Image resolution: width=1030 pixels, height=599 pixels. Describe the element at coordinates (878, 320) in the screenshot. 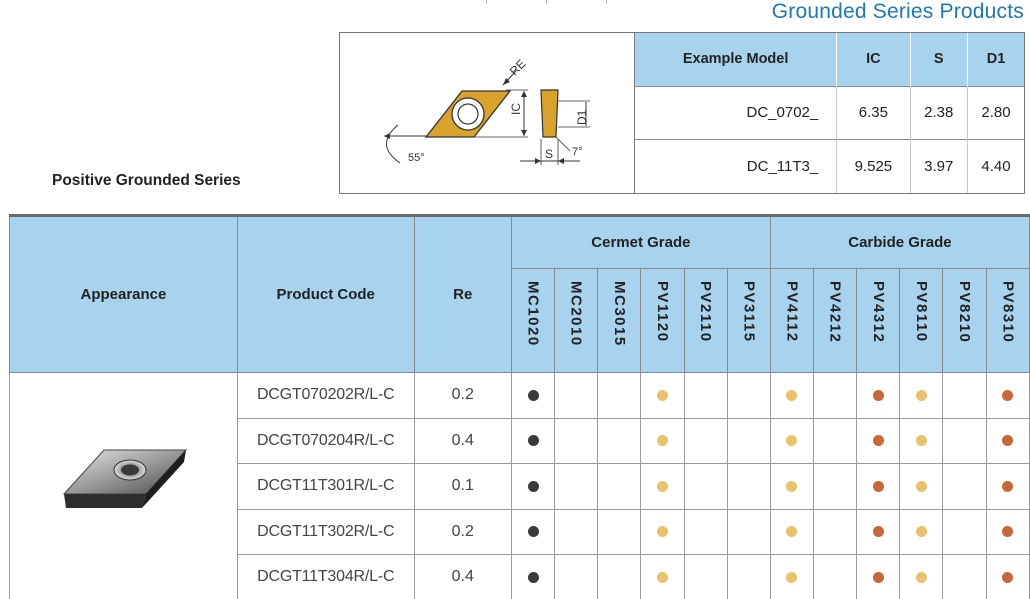

I see `grade-header-pv4312: PV4312` at that location.